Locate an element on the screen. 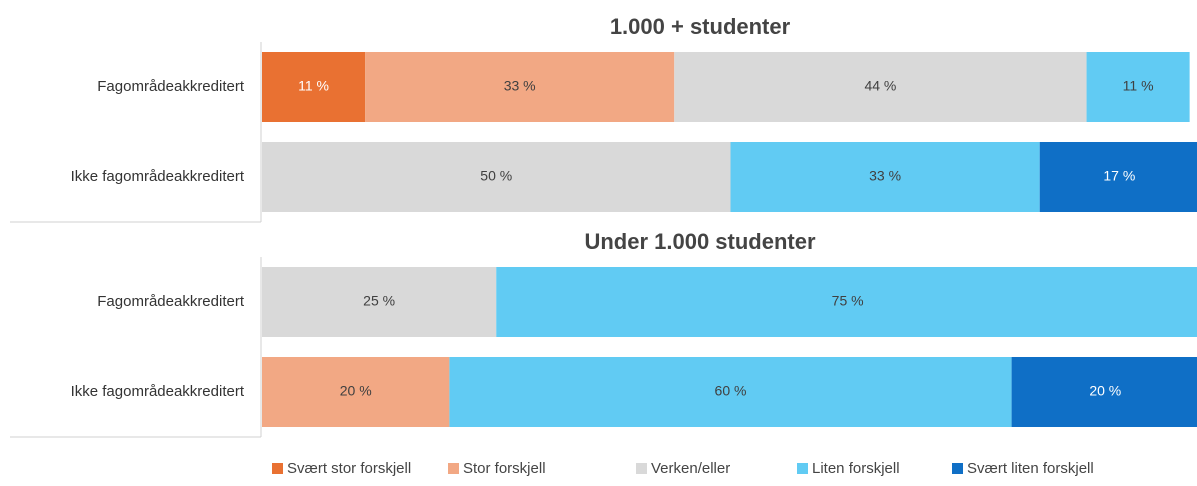 The height and width of the screenshot is (486, 1197). value-label: 50 % is located at coordinates (496, 176).